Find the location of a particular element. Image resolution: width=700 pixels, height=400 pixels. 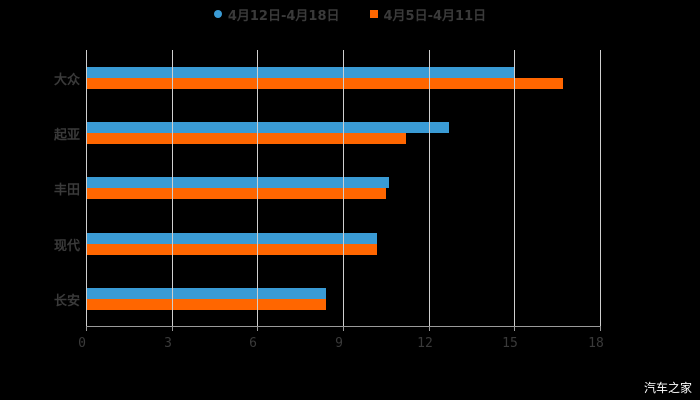

x-tick-label: 12 is located at coordinates (425, 343).